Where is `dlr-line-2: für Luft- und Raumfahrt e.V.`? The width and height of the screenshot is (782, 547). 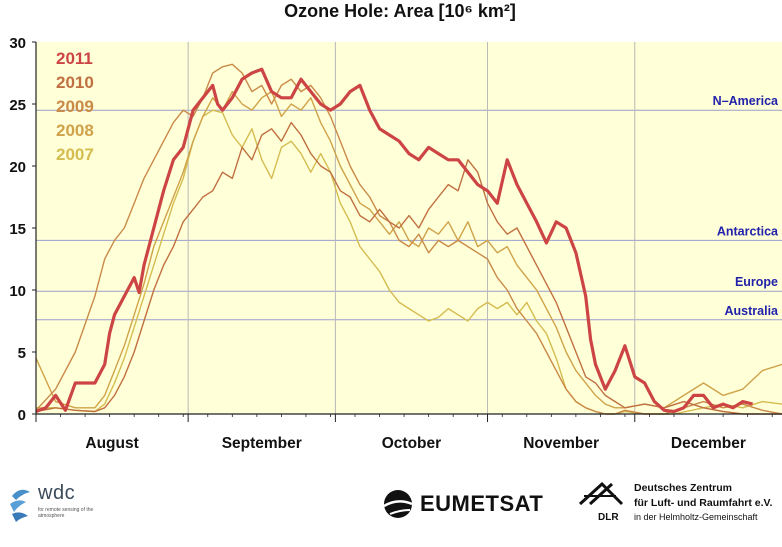 dlr-line-2: für Luft- und Raumfahrt e.V. is located at coordinates (703, 503).